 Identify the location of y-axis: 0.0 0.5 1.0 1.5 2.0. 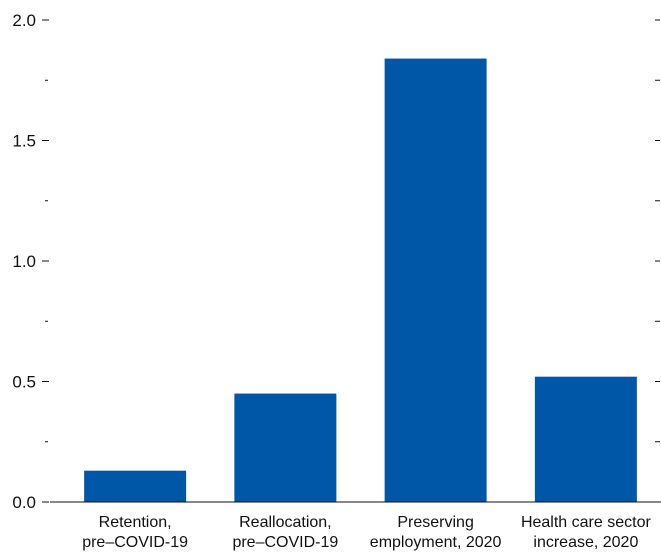
(30, 261).